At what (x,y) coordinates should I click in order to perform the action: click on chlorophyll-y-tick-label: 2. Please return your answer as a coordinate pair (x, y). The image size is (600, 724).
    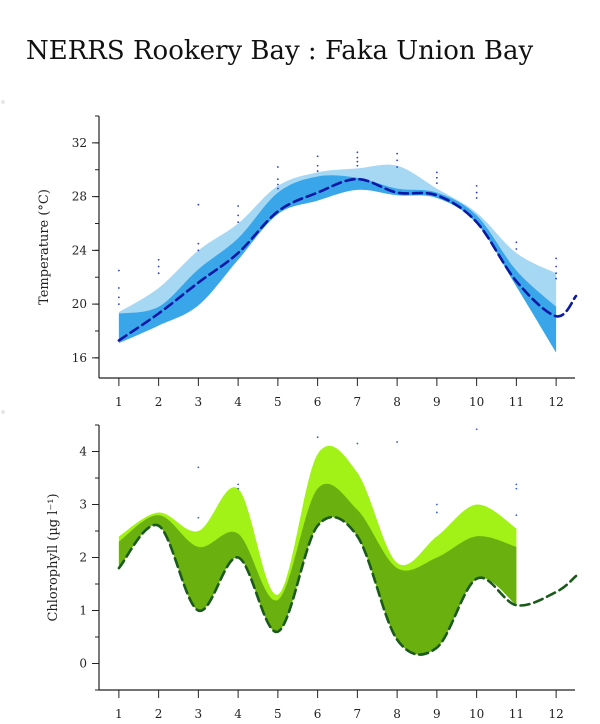
    Looking at the image, I should click on (83, 558).